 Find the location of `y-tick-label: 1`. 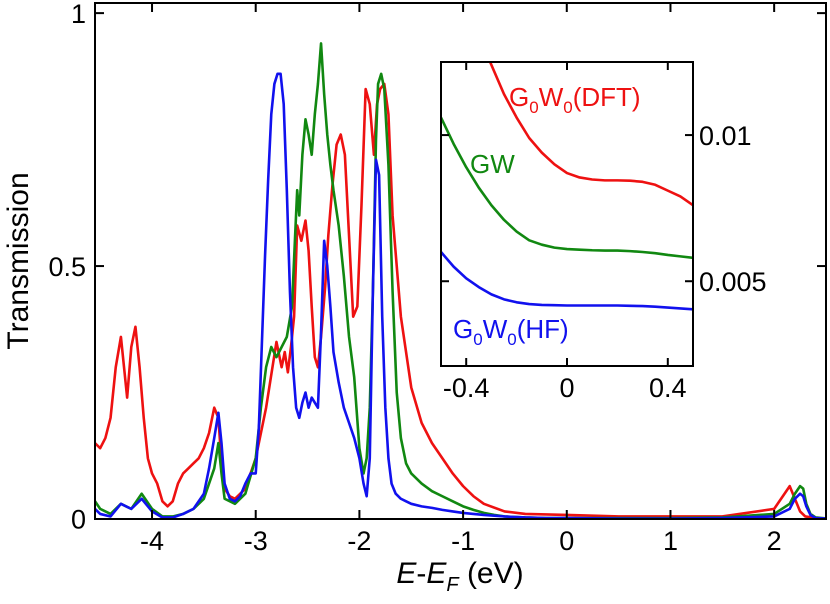

y-tick-label: 1 is located at coordinates (78, 14).